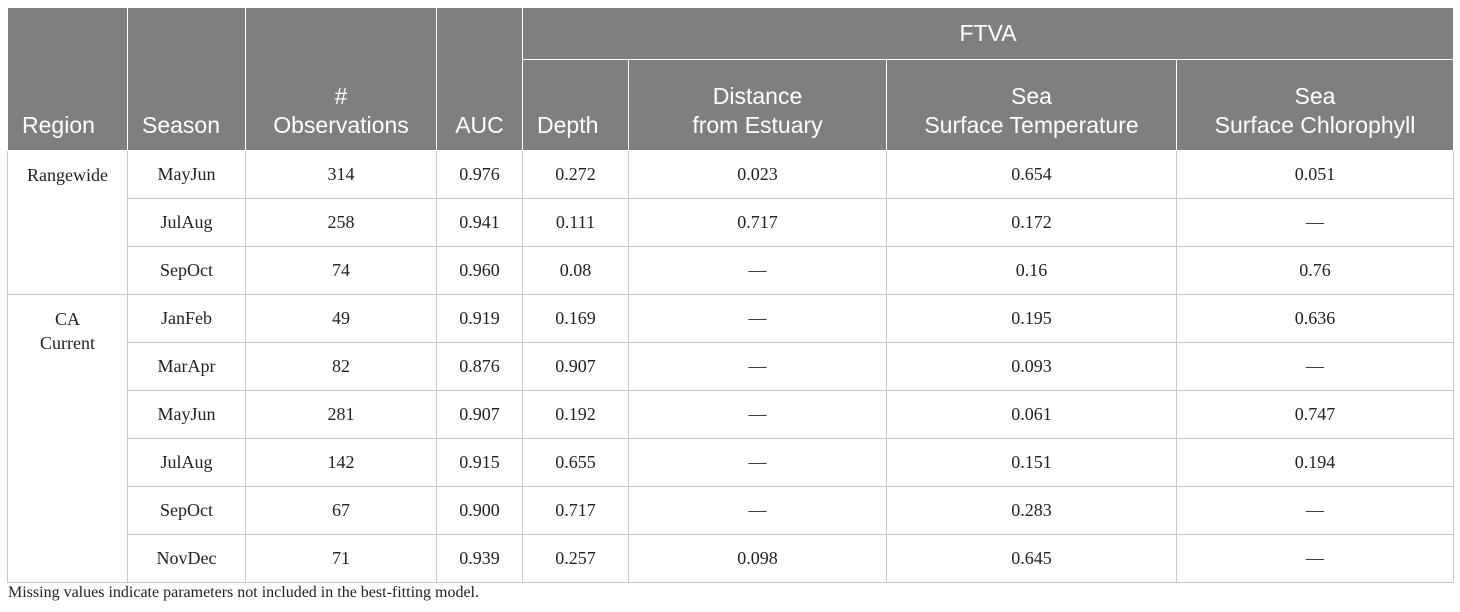 This screenshot has height=612, width=1460. Describe the element at coordinates (341, 318) in the screenshot. I see `observations-cell: 49` at that location.